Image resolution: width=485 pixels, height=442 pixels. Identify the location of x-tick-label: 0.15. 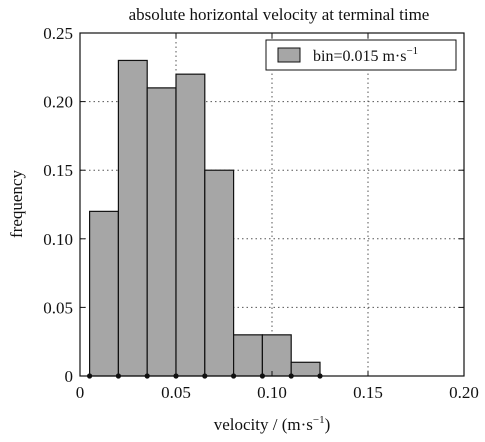
(368, 392).